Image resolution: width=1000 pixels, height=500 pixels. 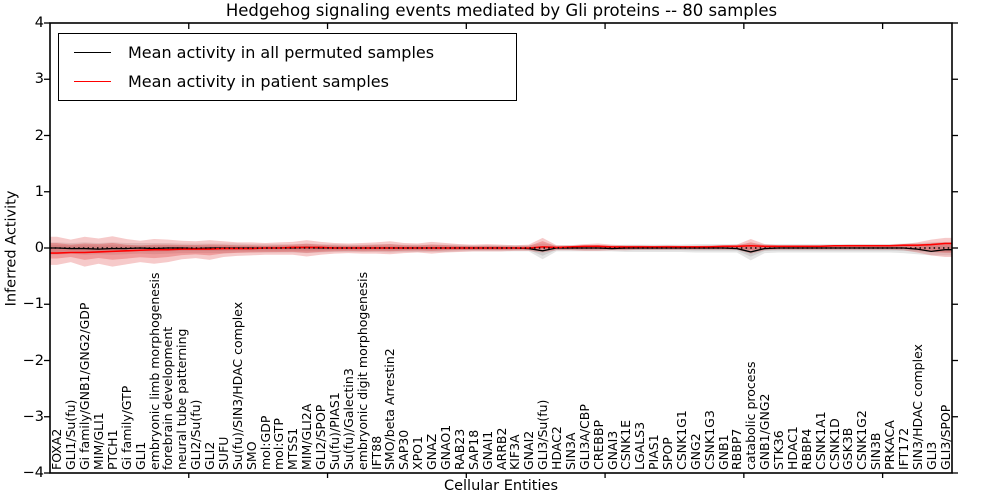 I want to click on x-tick-label: SPOP, so click(x=668, y=453).